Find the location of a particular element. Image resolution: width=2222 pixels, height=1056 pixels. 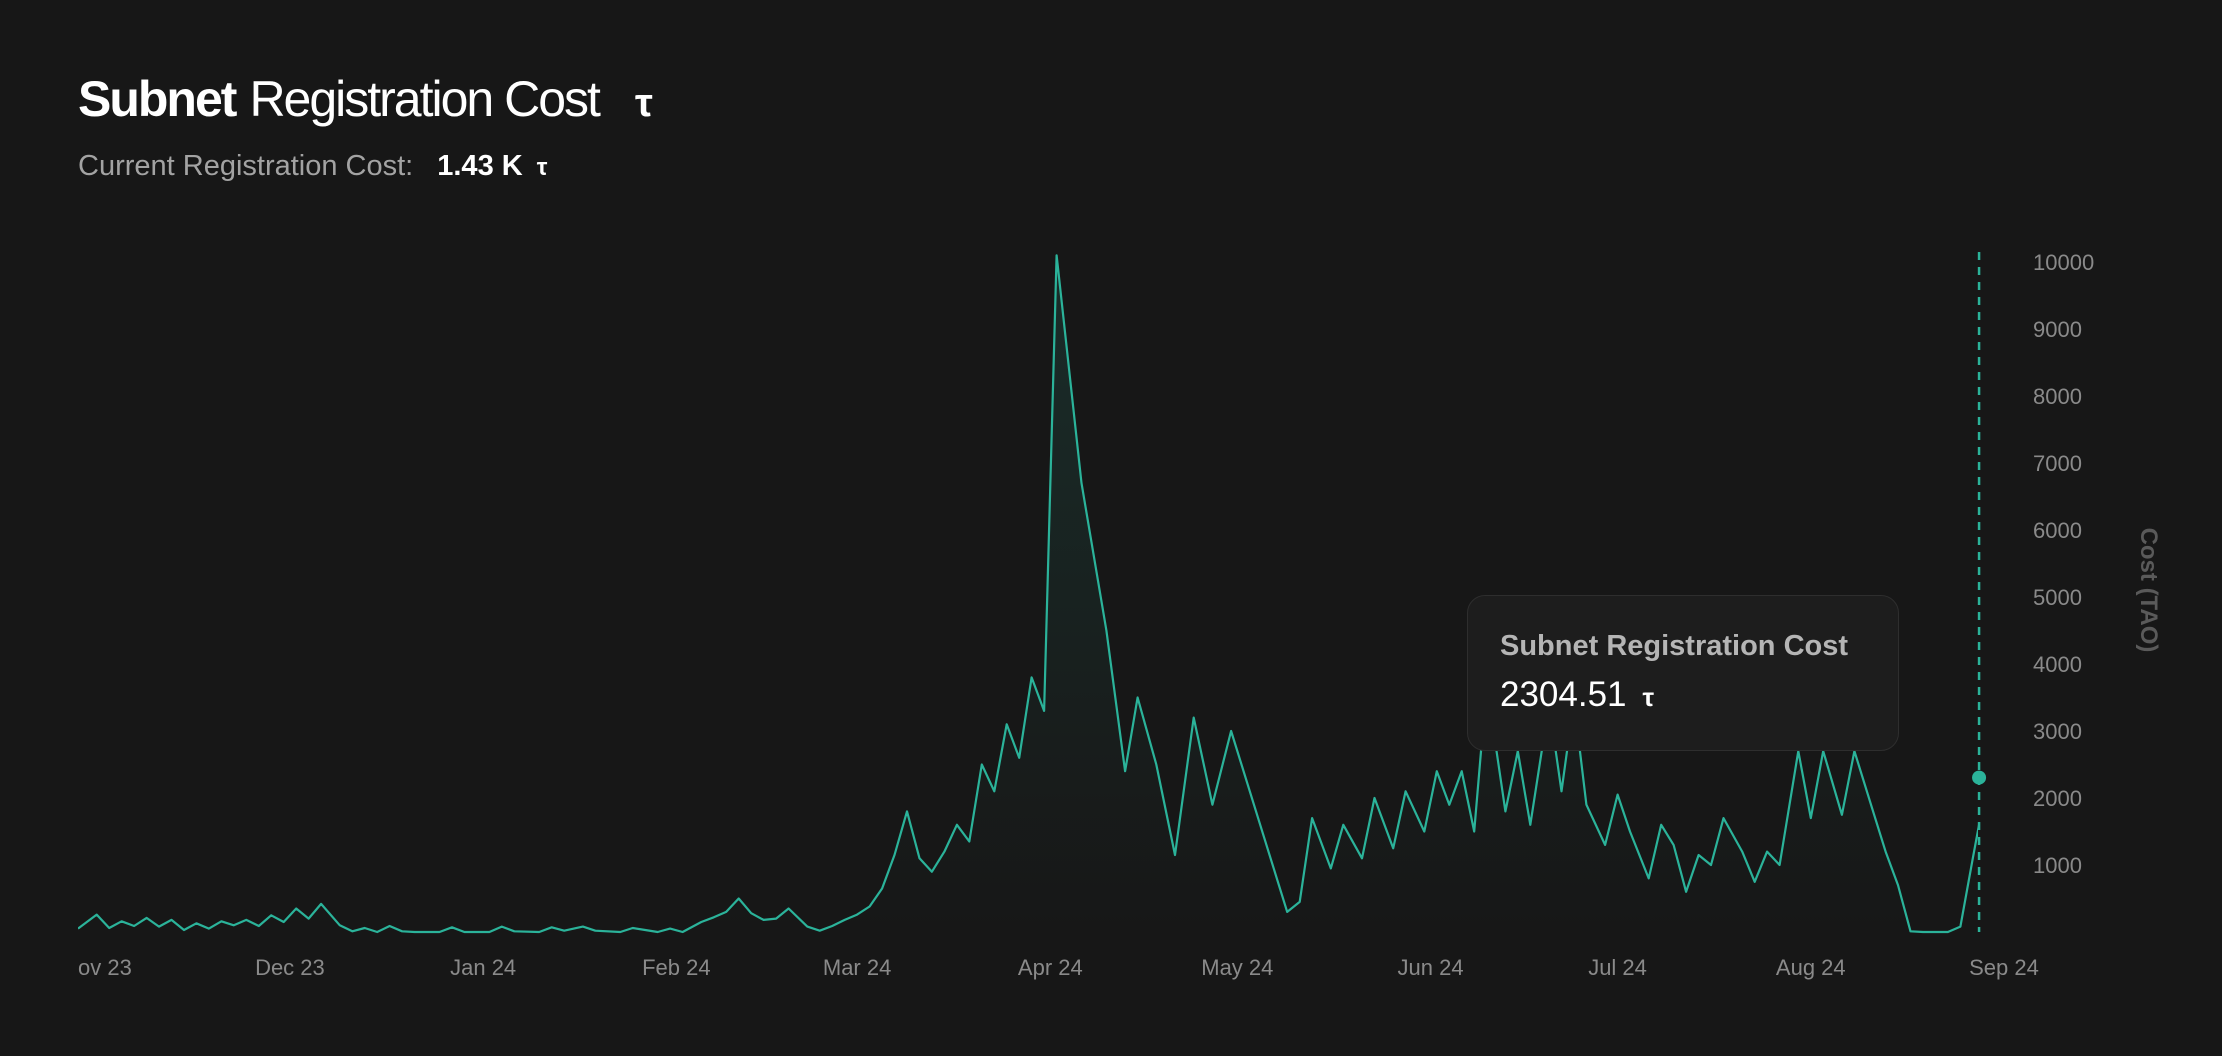

tau-icon: τ is located at coordinates (643, 103).